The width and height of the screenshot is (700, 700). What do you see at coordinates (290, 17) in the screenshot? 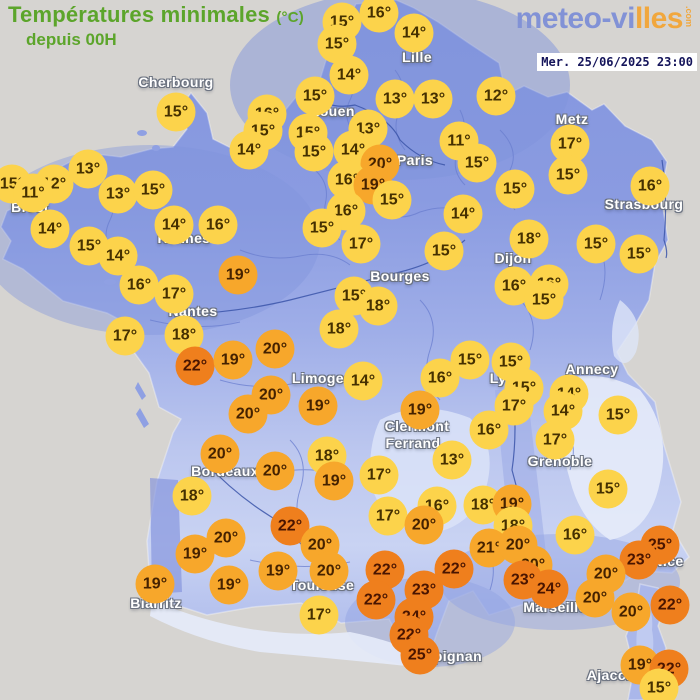
I see `title-unit: (°C)` at bounding box center [290, 17].